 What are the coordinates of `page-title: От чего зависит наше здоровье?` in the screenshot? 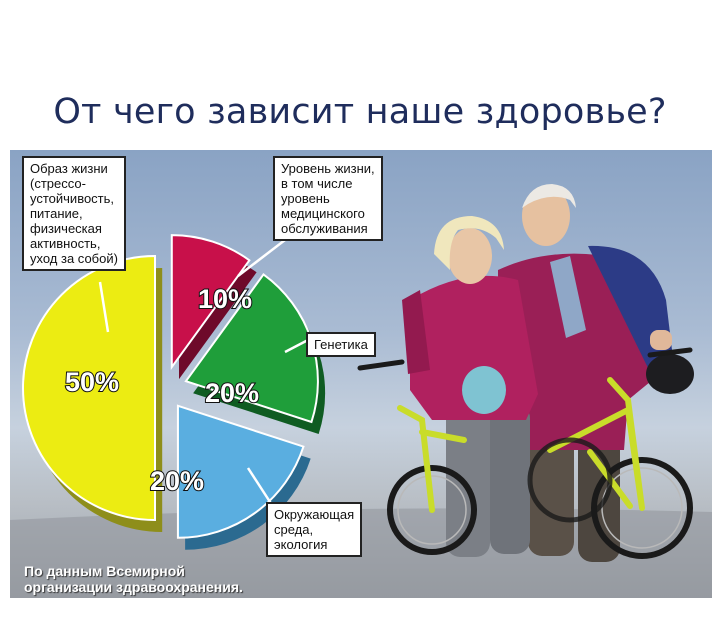 It's located at (360, 112).